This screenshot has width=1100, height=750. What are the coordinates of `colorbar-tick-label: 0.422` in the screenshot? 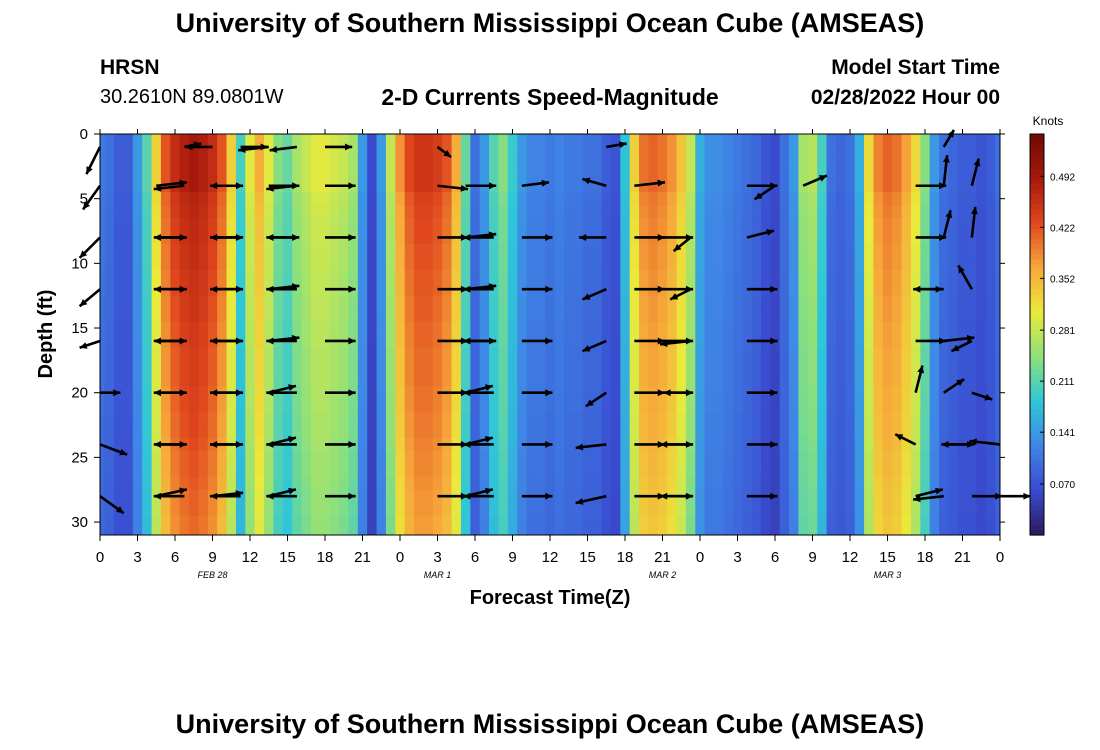 It's located at (1062, 228).